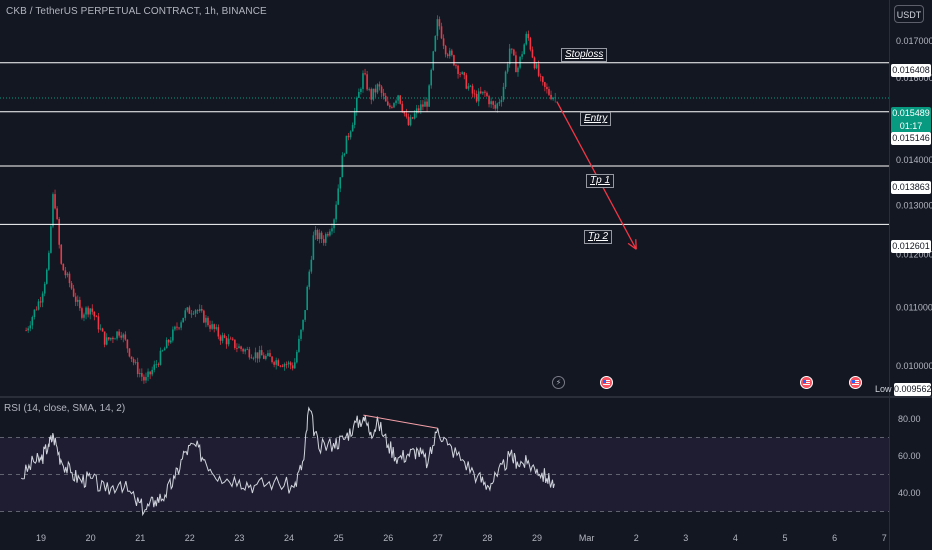 The height and width of the screenshot is (550, 932). What do you see at coordinates (911, 120) in the screenshot?
I see `current-price-tag: 0.015489 01:17` at bounding box center [911, 120].